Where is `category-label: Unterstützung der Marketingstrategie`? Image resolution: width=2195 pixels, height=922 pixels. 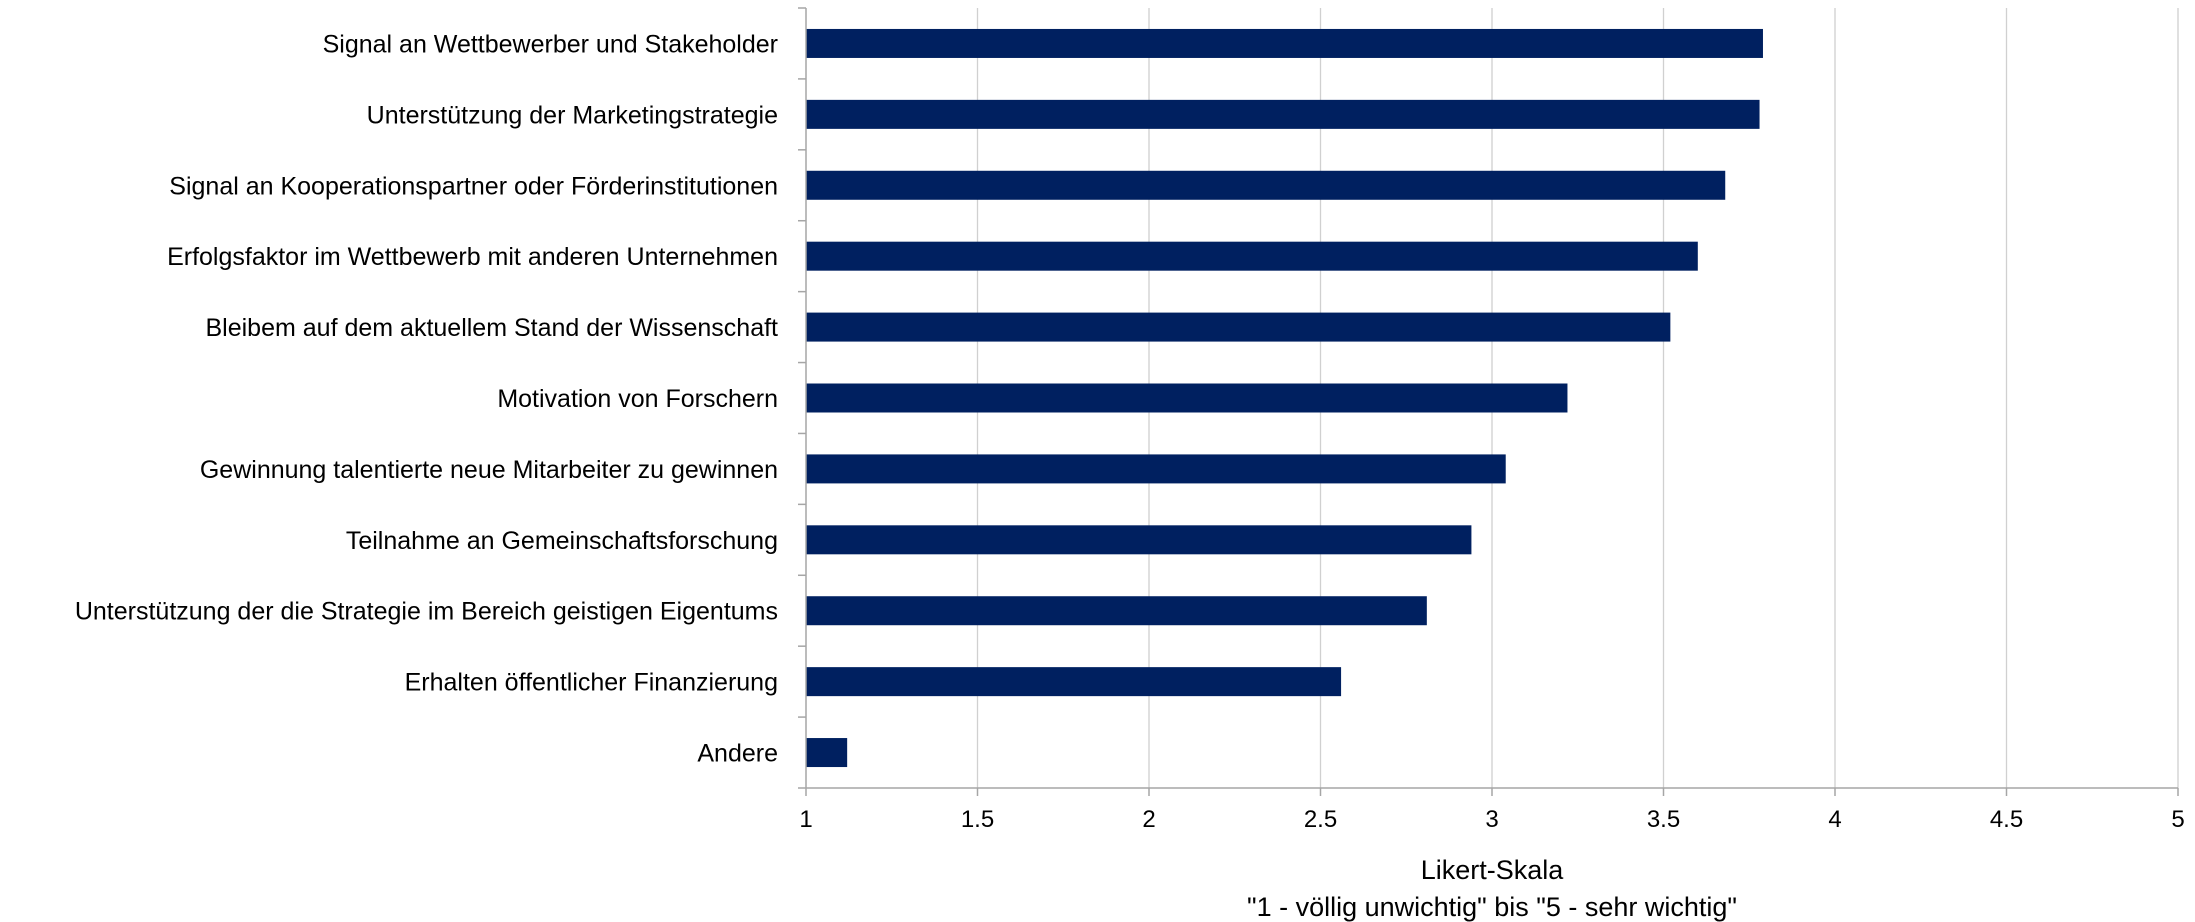
category-label: Unterstützung der Marketingstrategie is located at coordinates (572, 115).